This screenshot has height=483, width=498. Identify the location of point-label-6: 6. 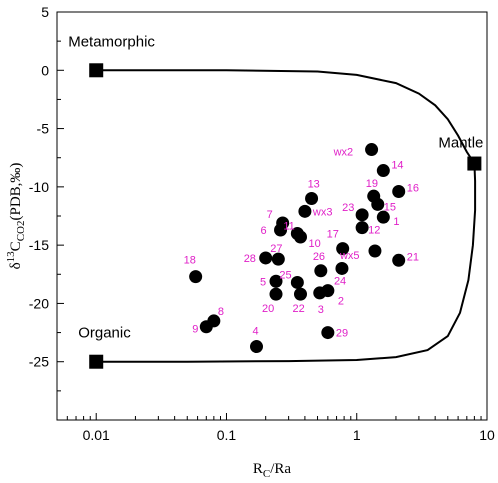
(264, 231).